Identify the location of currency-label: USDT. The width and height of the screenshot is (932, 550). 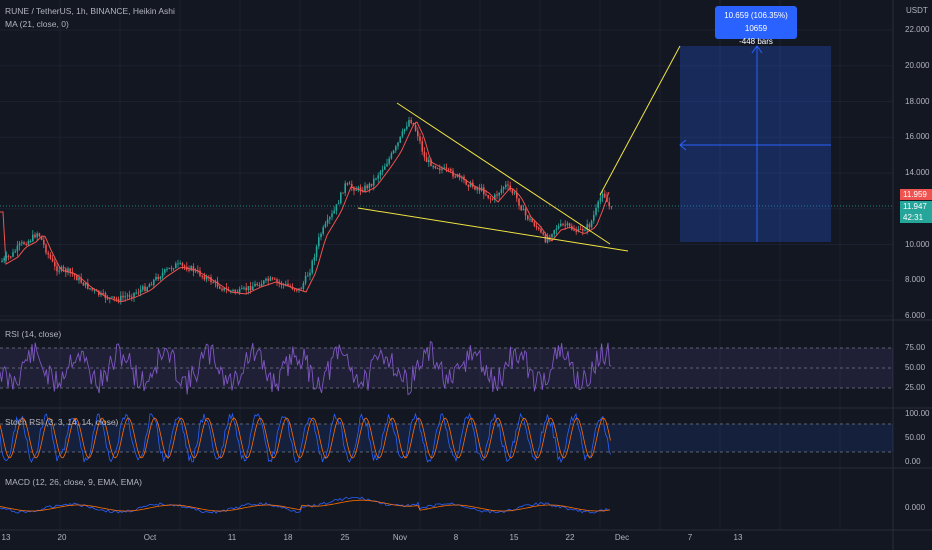
(917, 10).